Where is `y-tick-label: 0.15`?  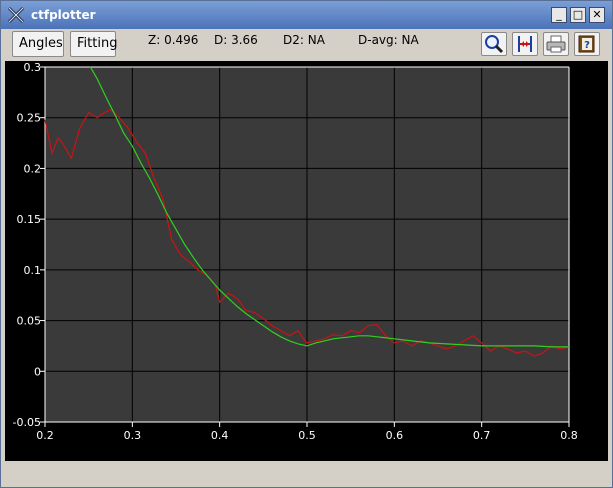 y-tick-label: 0.15 is located at coordinates (29, 219).